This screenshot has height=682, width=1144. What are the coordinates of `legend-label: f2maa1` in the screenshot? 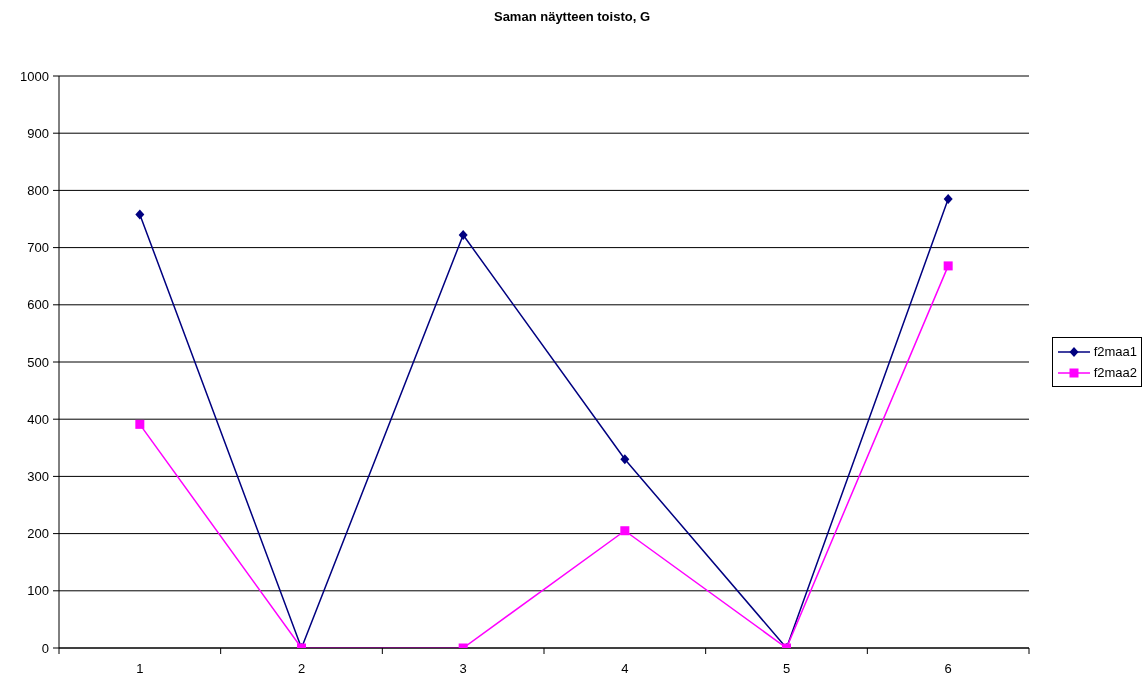 It's located at (1115, 351).